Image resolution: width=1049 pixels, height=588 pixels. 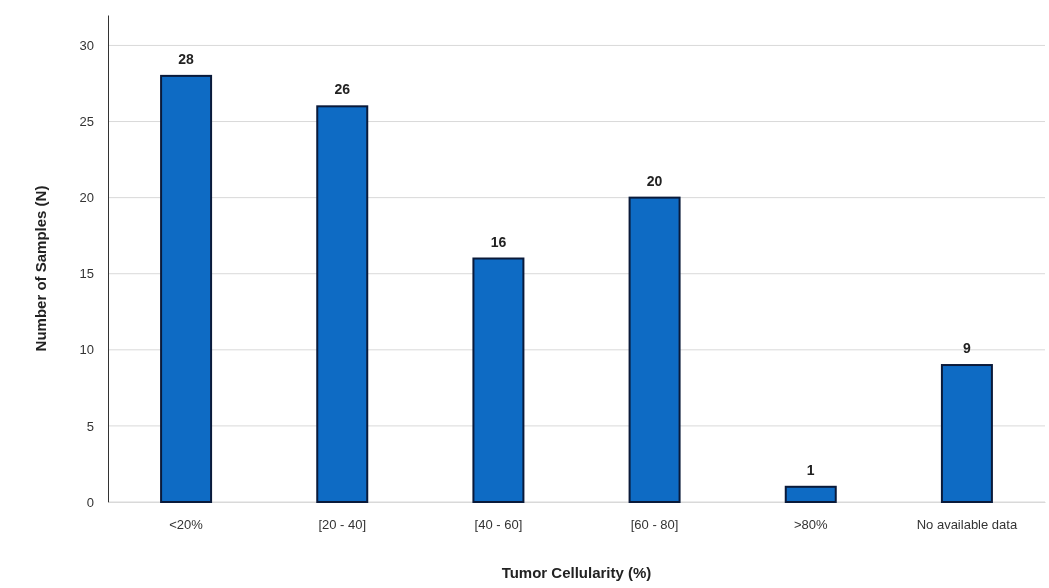 What do you see at coordinates (576, 572) in the screenshot?
I see `x-axis-title: Tumor Cellularity (%)` at bounding box center [576, 572].